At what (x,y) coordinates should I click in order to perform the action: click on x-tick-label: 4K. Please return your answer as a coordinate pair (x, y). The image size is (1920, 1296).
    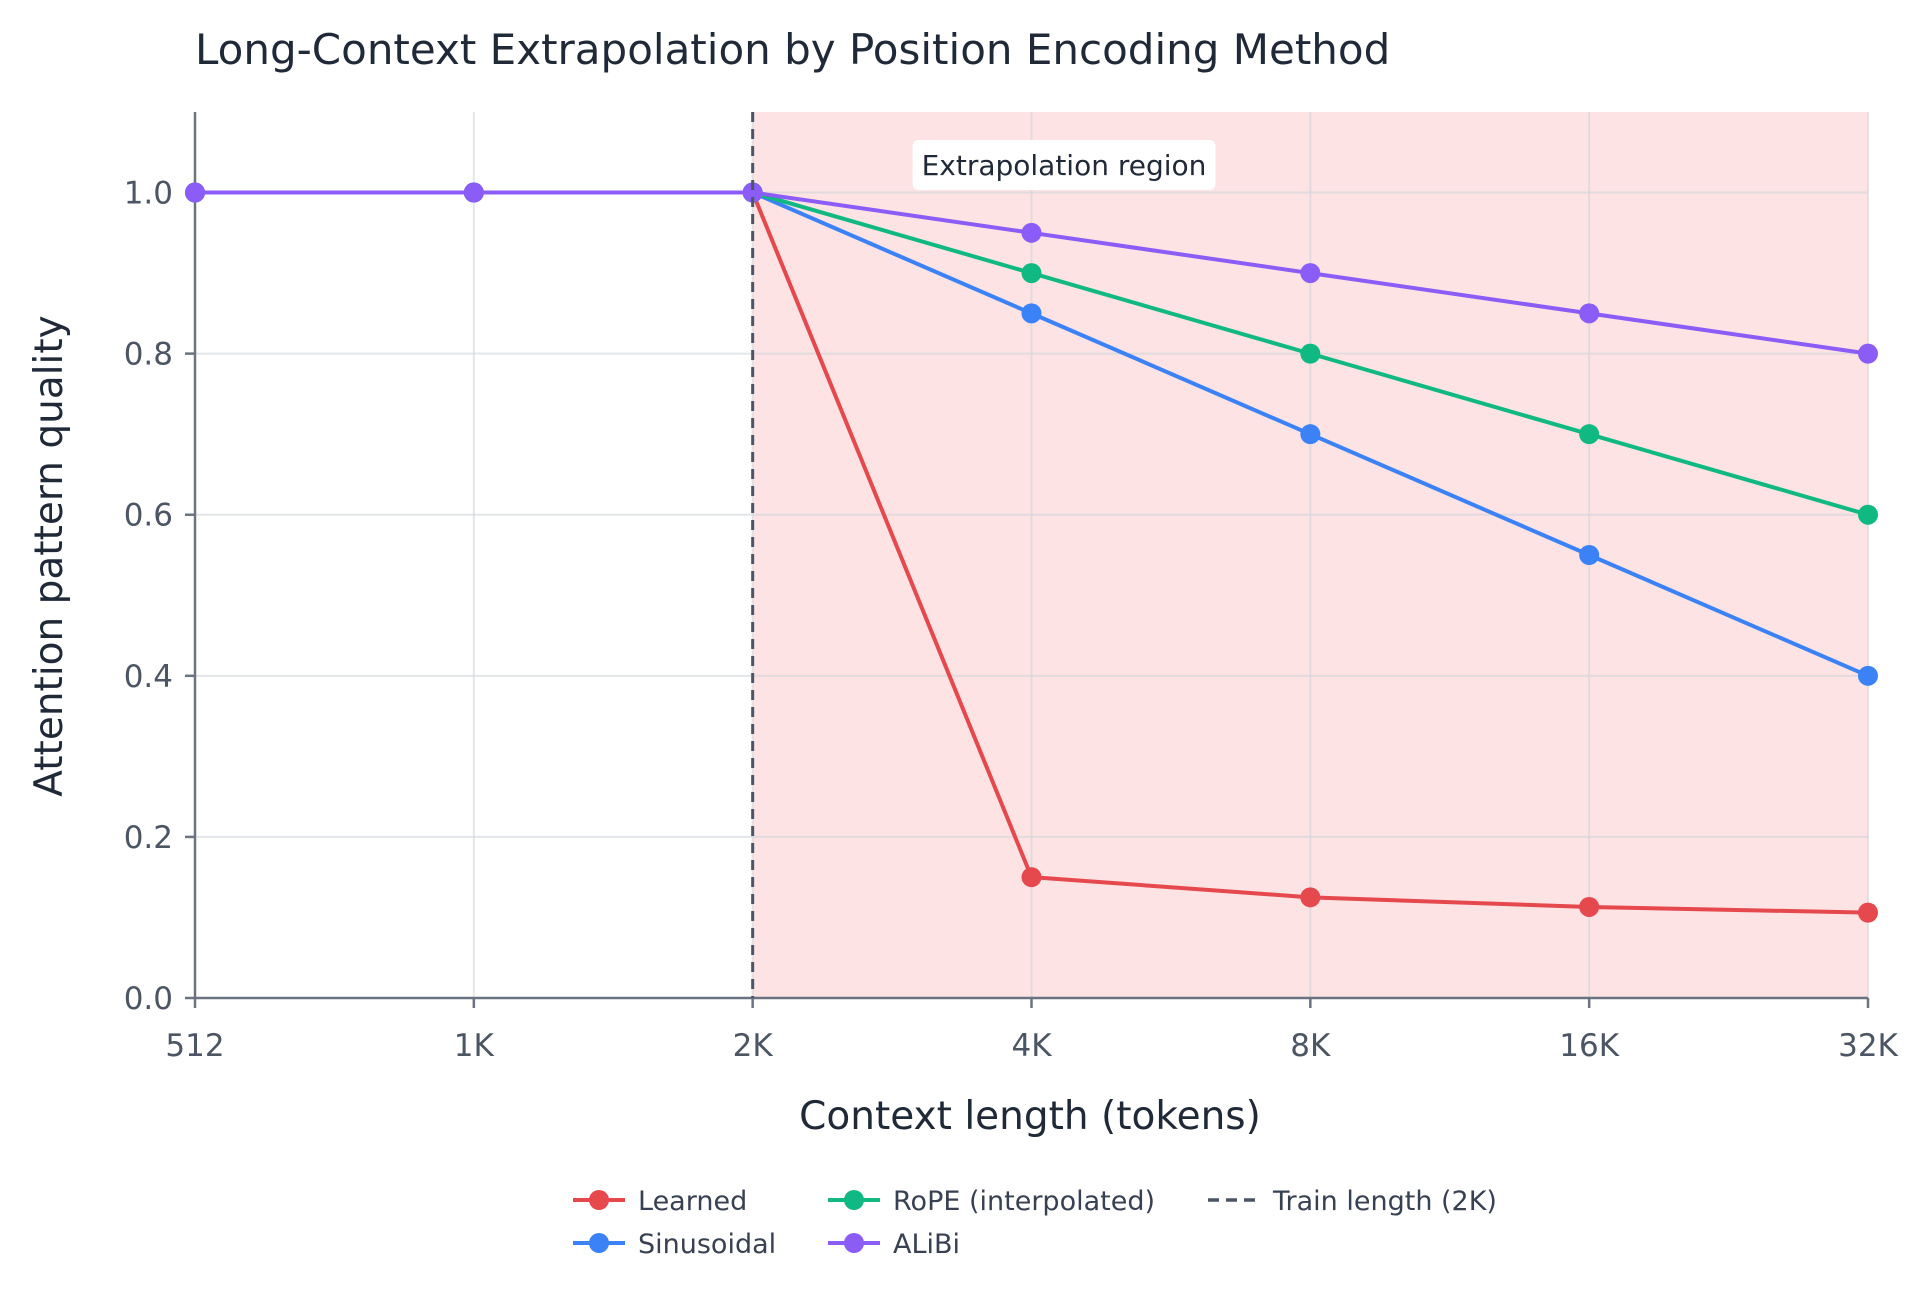
    Looking at the image, I should click on (1031, 1046).